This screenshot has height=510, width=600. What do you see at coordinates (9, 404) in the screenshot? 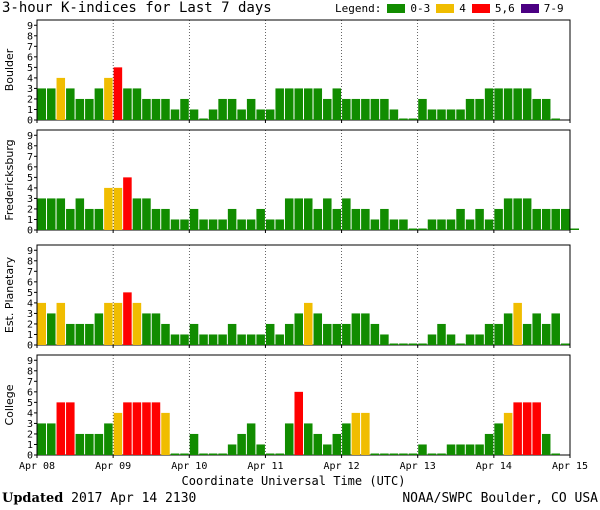
I see `y-axis-label: College` at bounding box center [9, 404].